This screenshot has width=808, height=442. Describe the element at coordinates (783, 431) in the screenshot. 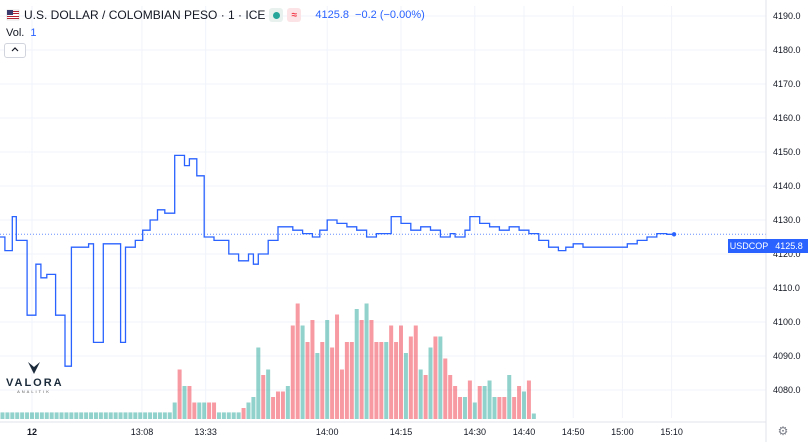

I see `gear-icon: ⚙` at that location.